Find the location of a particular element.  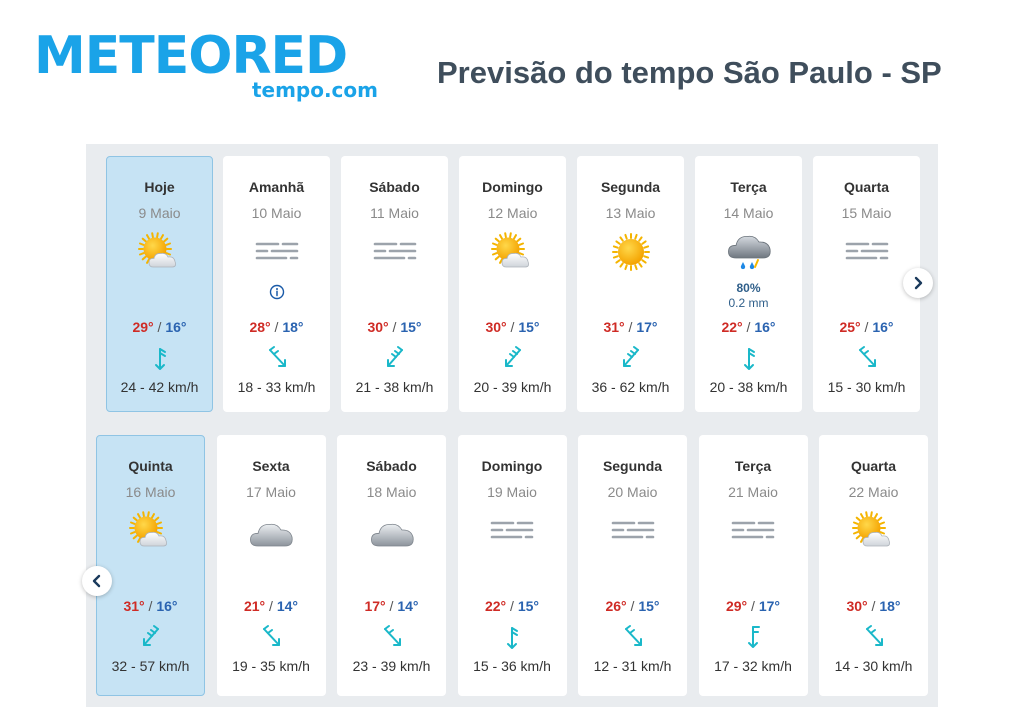

forecast-day-card: Hoje 9 Maio 29° / 16° 24 - 42 km/h is located at coordinates (159, 284).